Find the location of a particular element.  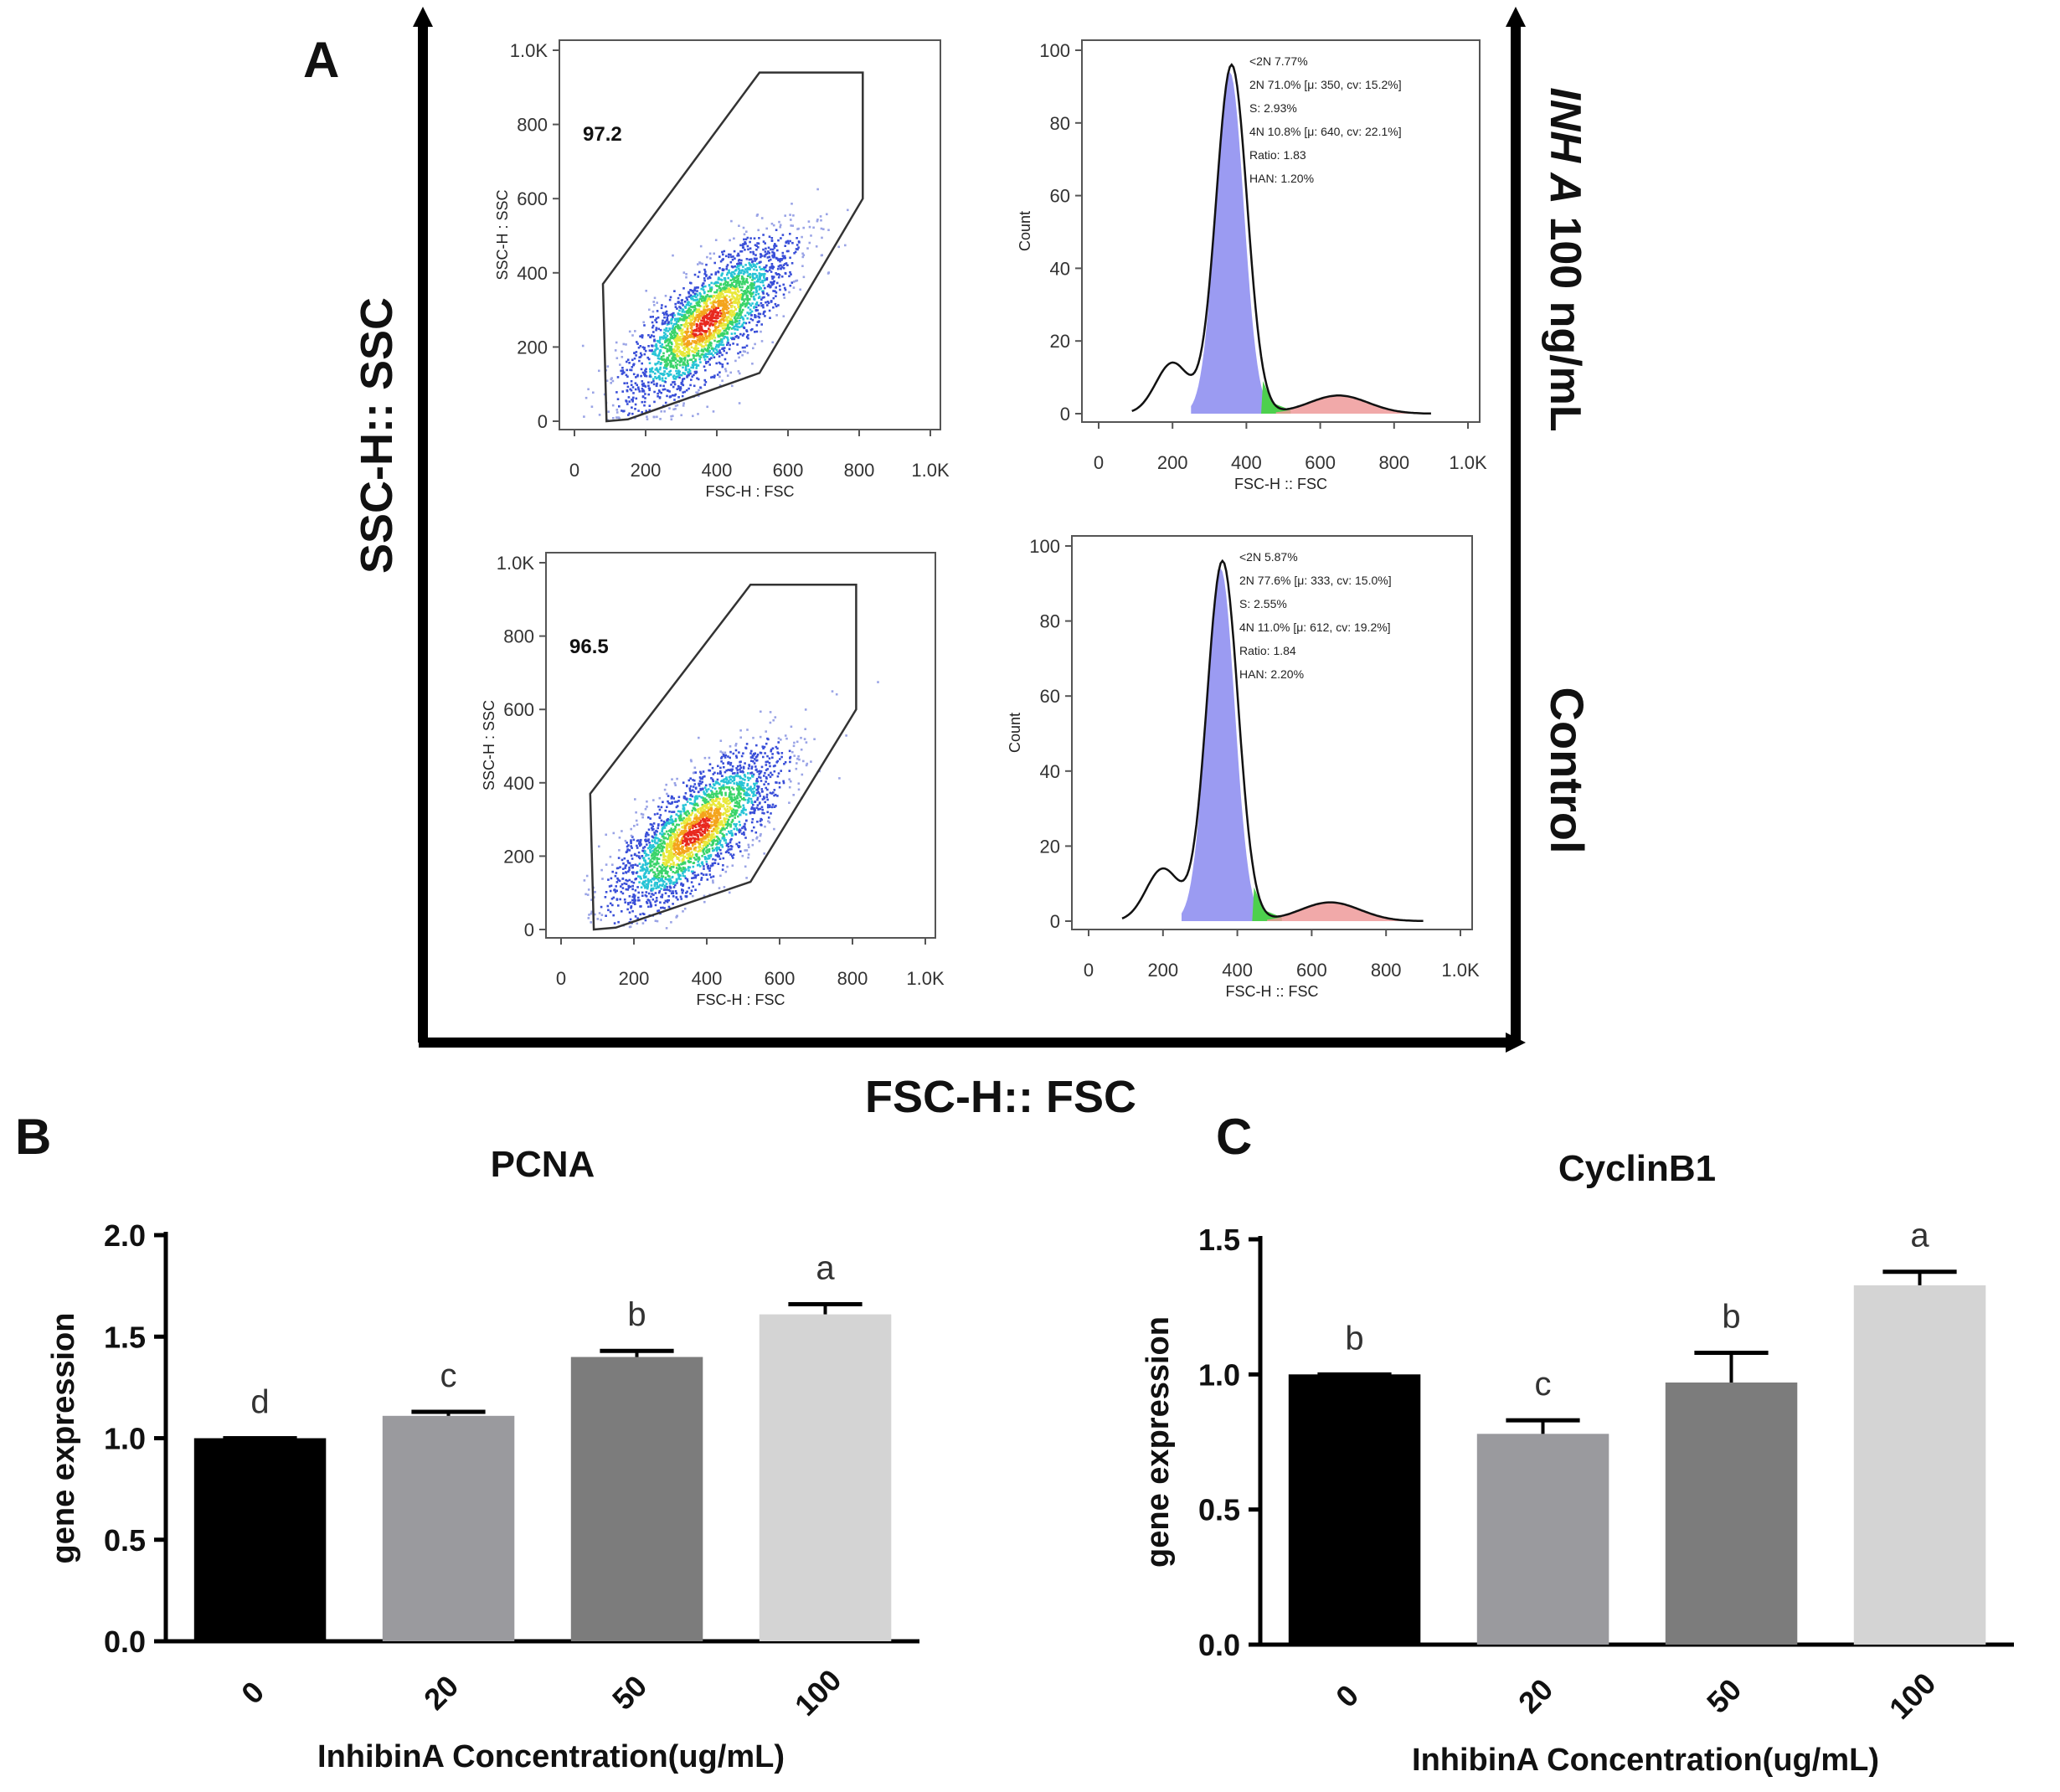

scatter-x-tick-label: 1.0K is located at coordinates (930, 470).